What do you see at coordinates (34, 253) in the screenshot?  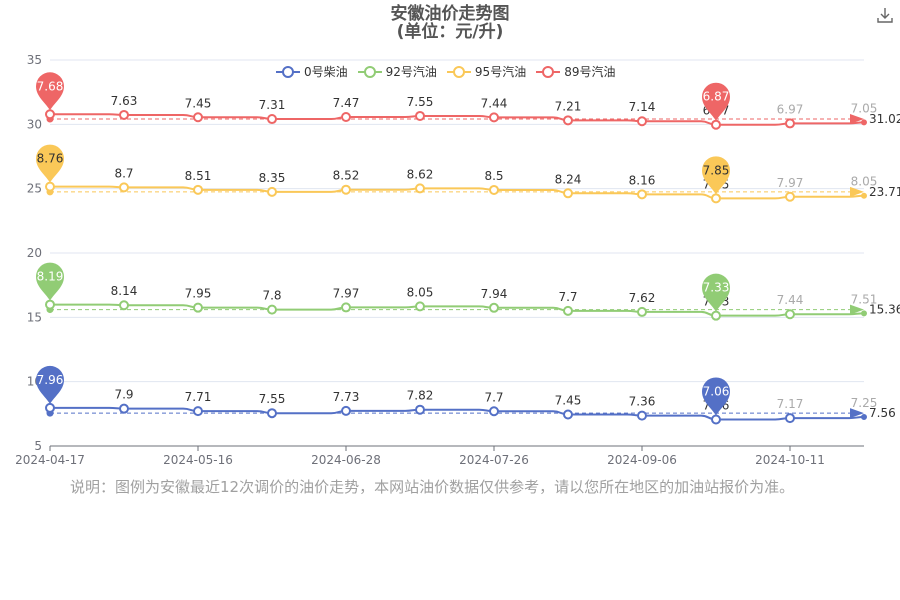 I see `y-tick-label: 20` at bounding box center [34, 253].